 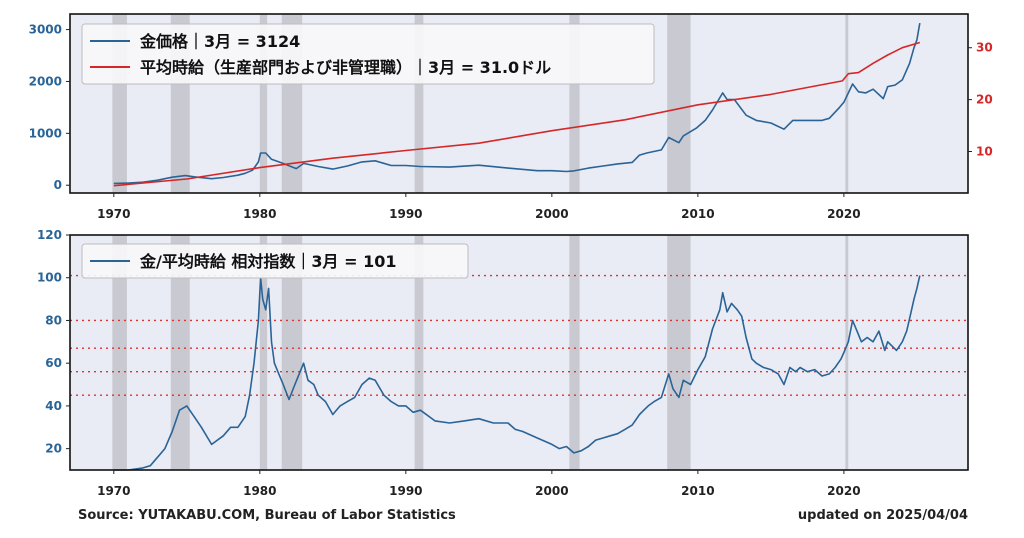 What do you see at coordinates (551, 491) in the screenshot?
I see `bottom-chart-x-tick-label: 2000` at bounding box center [551, 491].